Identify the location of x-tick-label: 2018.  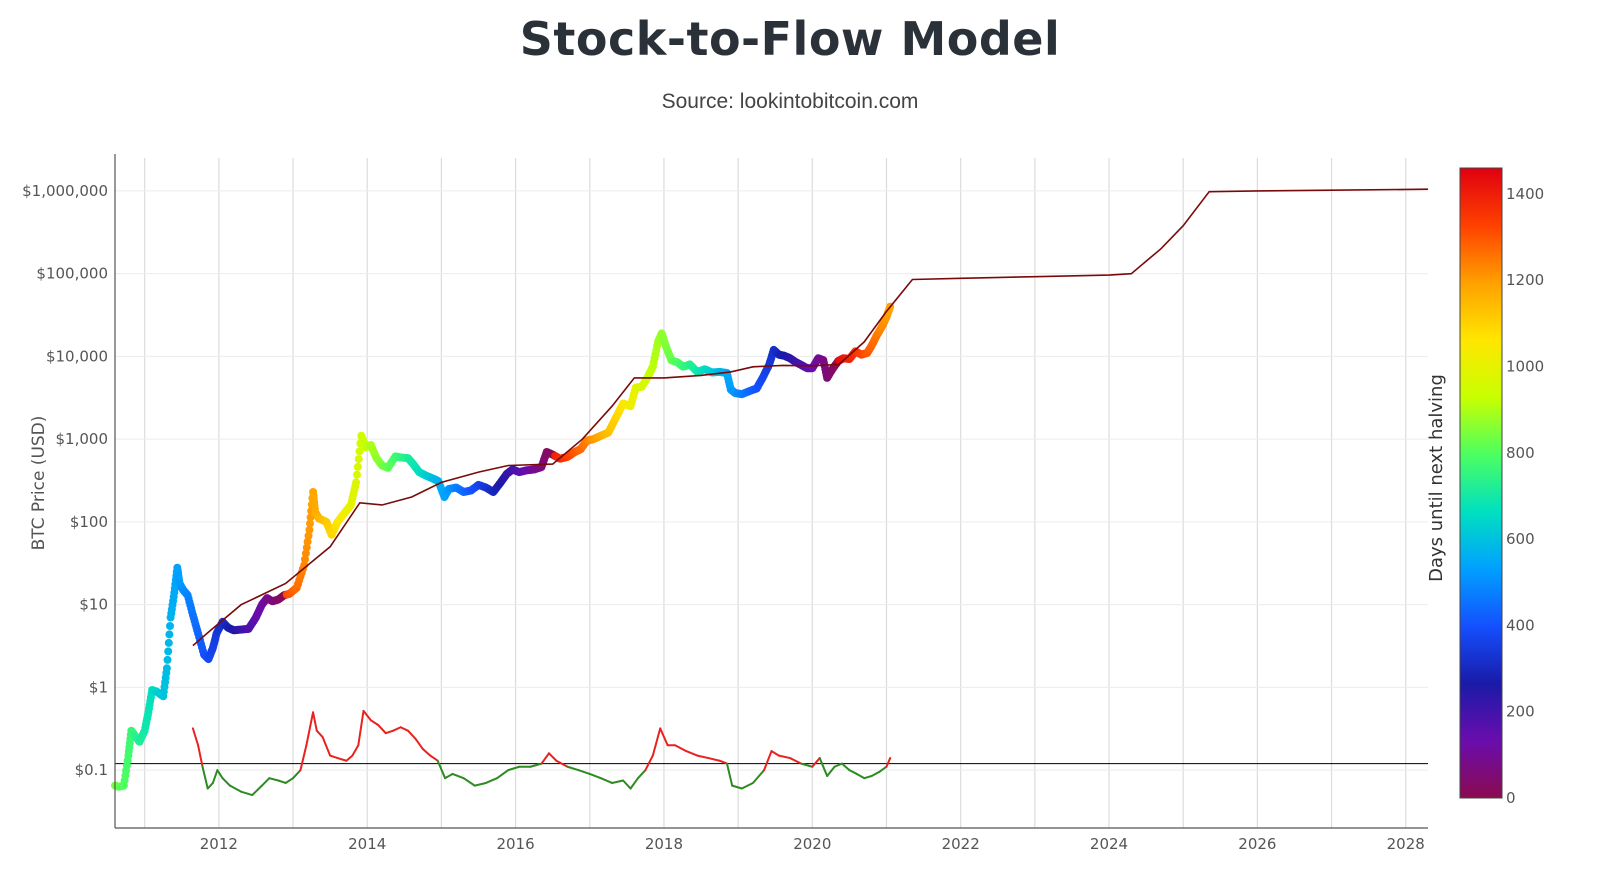
(664, 844).